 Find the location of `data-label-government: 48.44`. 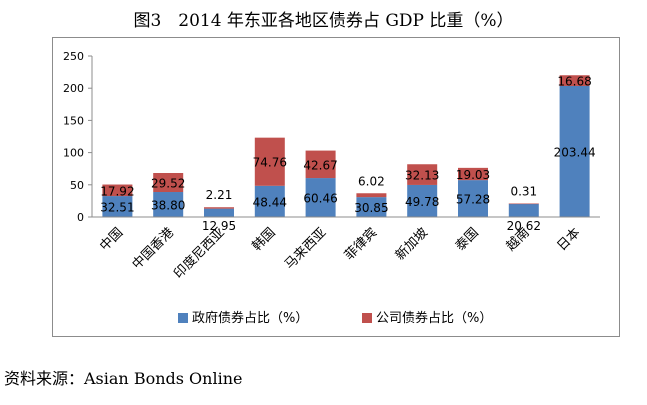

data-label-government: 48.44 is located at coordinates (270, 202).